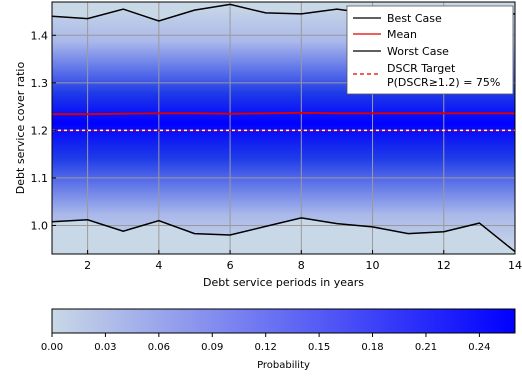 This screenshot has width=522, height=376. Describe the element at coordinates (230, 265) in the screenshot. I see `x-tick-label: 6` at that location.